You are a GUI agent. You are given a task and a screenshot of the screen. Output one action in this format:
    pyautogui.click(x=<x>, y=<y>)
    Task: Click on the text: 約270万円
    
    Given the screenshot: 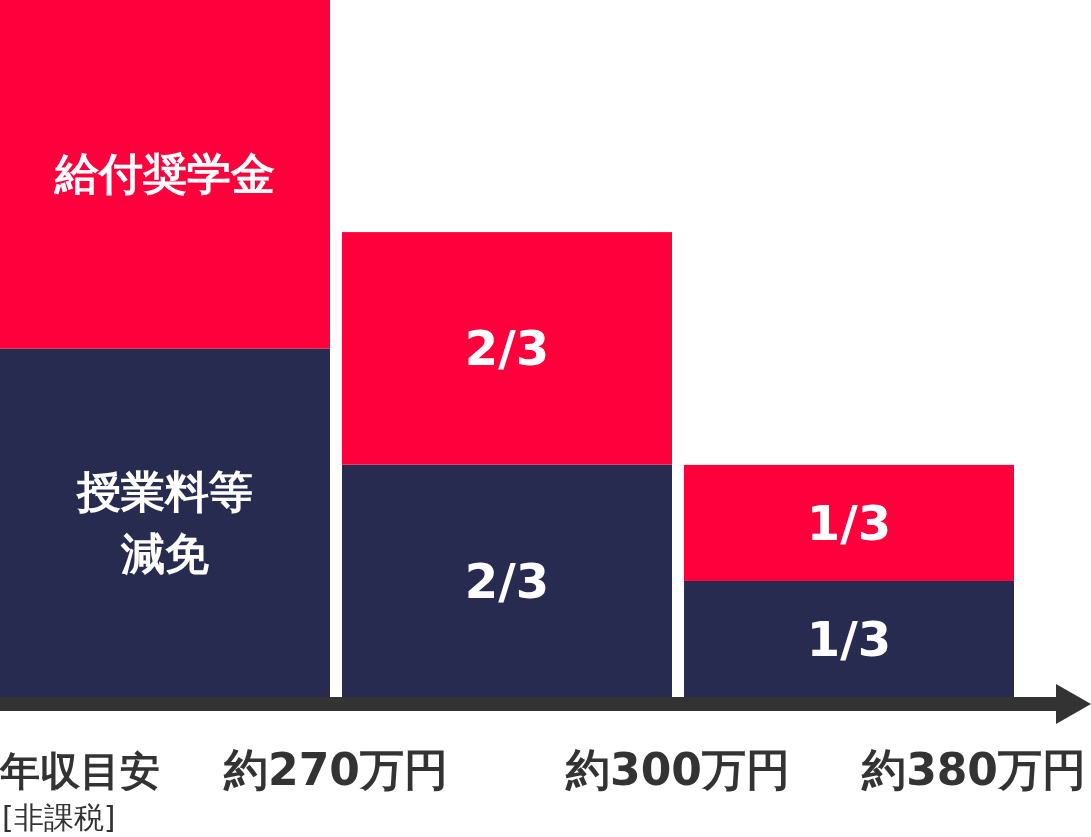 What is the action you would take?
    pyautogui.click(x=335, y=769)
    